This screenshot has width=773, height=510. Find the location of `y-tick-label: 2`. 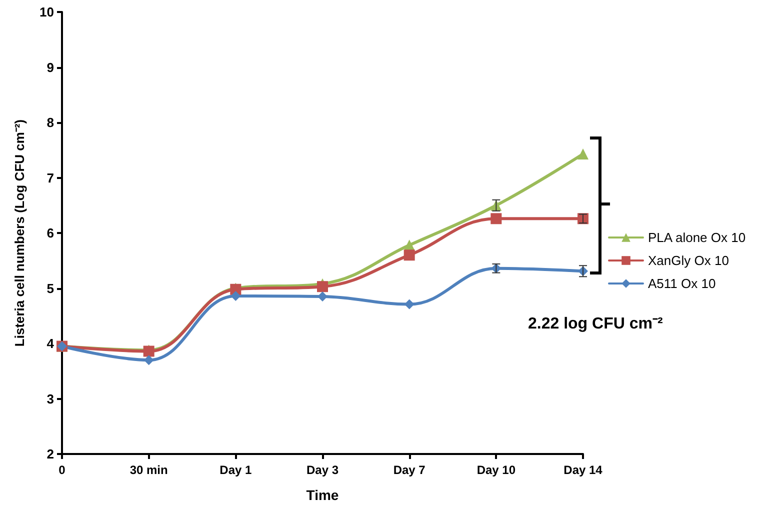

y-tick-label: 2 is located at coordinates (50, 454).